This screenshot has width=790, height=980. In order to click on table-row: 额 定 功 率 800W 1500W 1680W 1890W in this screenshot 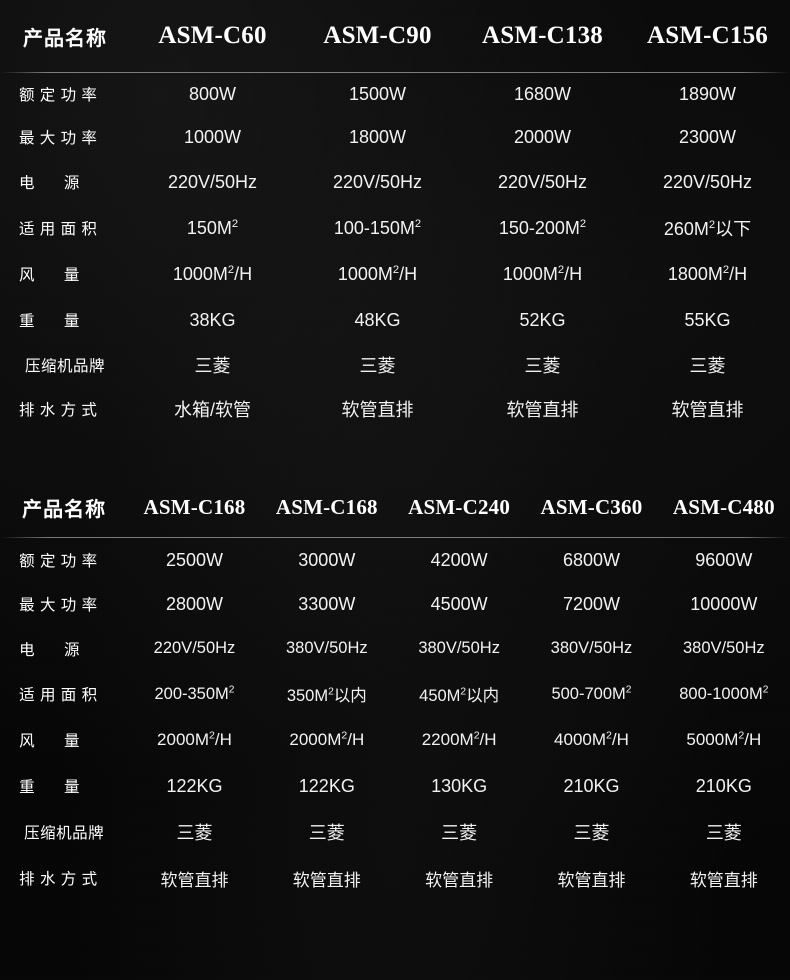, I will do `click(395, 94)`.